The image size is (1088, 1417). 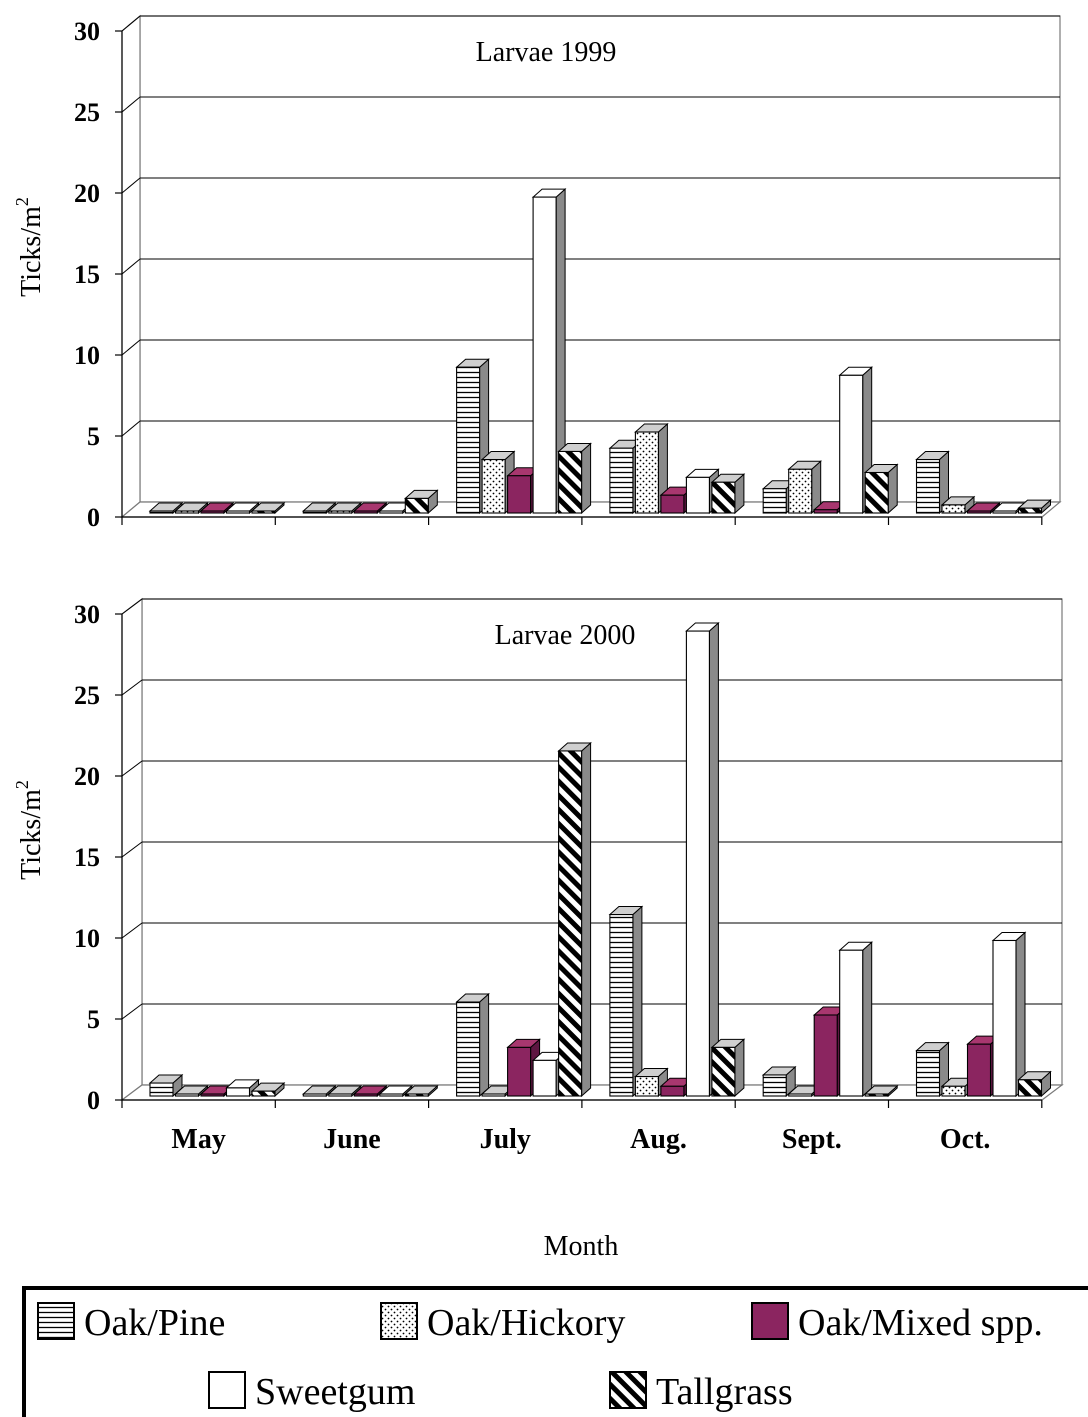 What do you see at coordinates (546, 52) in the screenshot?
I see `panel-title: Larvae 1999` at bounding box center [546, 52].